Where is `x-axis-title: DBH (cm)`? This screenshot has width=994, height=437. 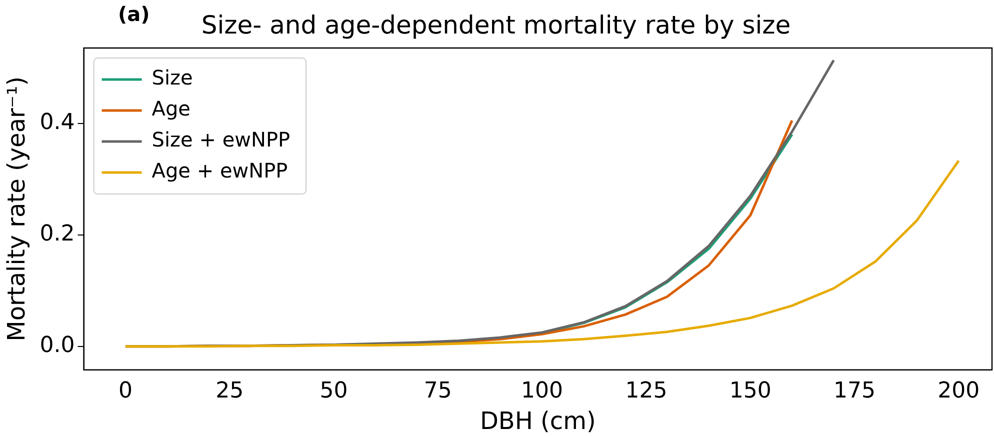 x-axis-title: DBH (cm) is located at coordinates (538, 420).